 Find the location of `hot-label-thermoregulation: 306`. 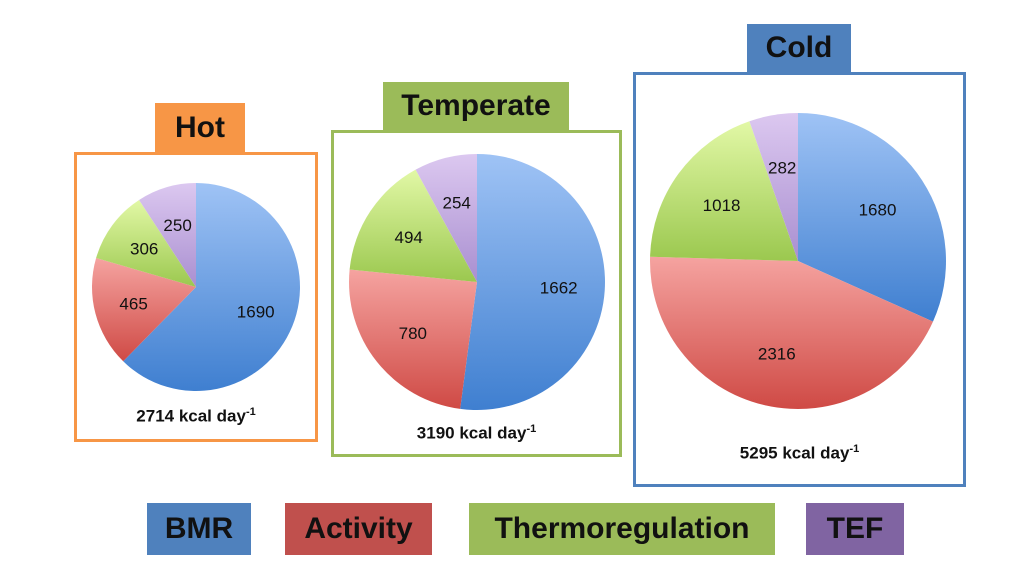

hot-label-thermoregulation: 306 is located at coordinates (144, 249).